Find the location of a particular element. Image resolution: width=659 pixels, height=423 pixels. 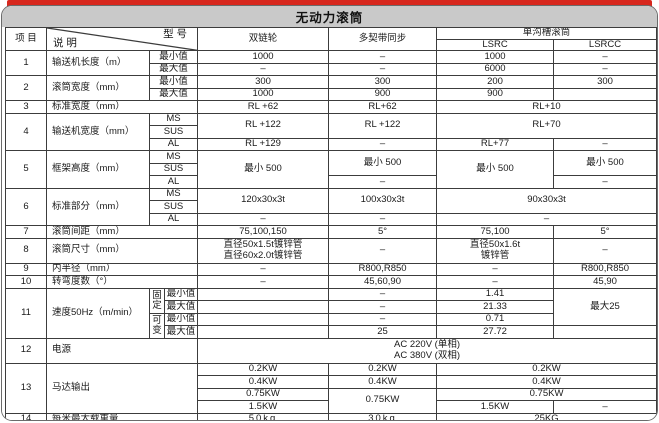

table-row: 4 输送机宽度（mm） MS RL +122 RL +122 RL+70 is located at coordinates (331, 132).